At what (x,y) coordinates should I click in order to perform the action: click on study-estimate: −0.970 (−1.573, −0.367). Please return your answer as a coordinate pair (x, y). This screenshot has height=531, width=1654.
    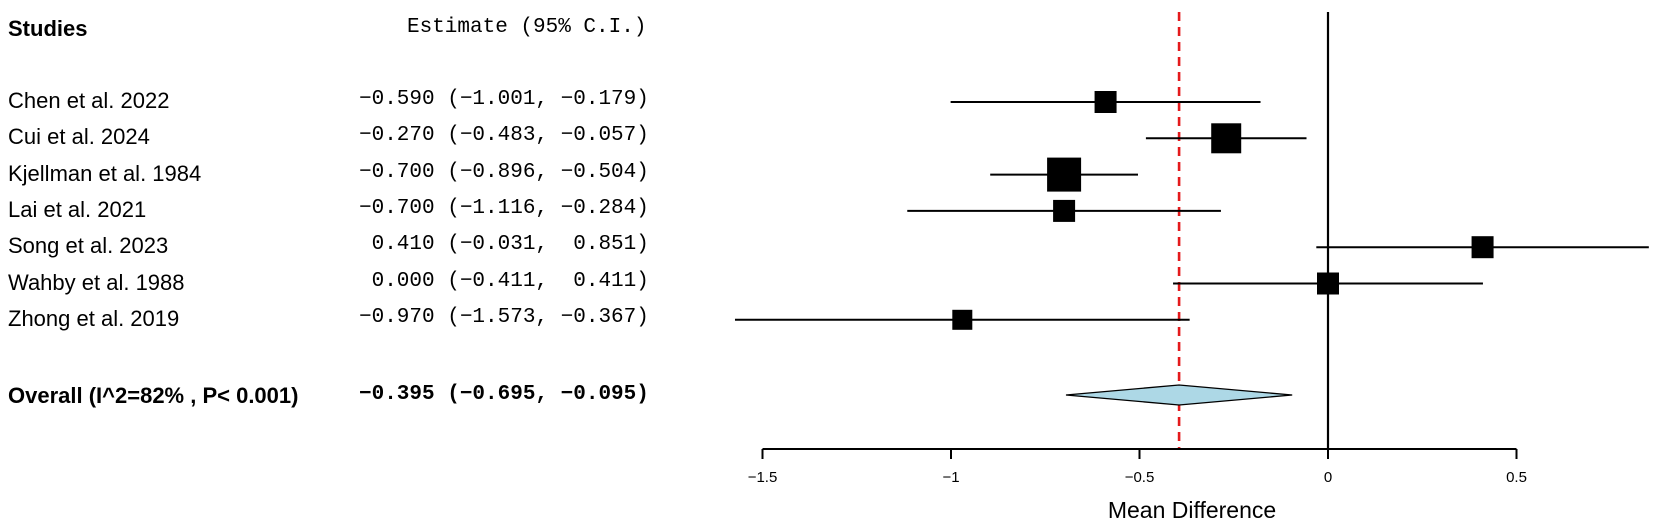
    Looking at the image, I should click on (504, 317).